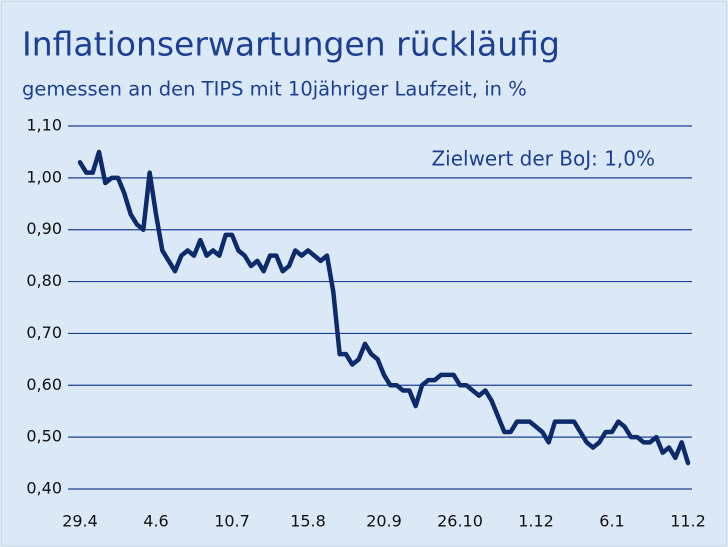 The height and width of the screenshot is (547, 728). Describe the element at coordinates (611, 521) in the screenshot. I see `x-tick-label: 6.1` at that location.